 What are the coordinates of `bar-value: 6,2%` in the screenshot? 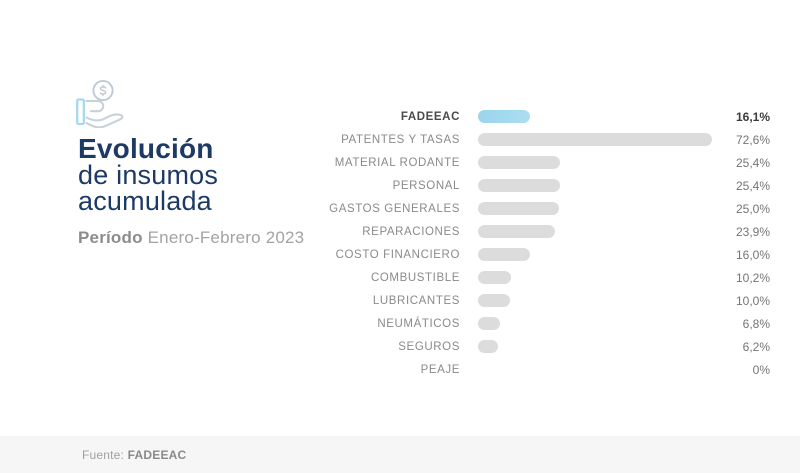 It's located at (756, 346).